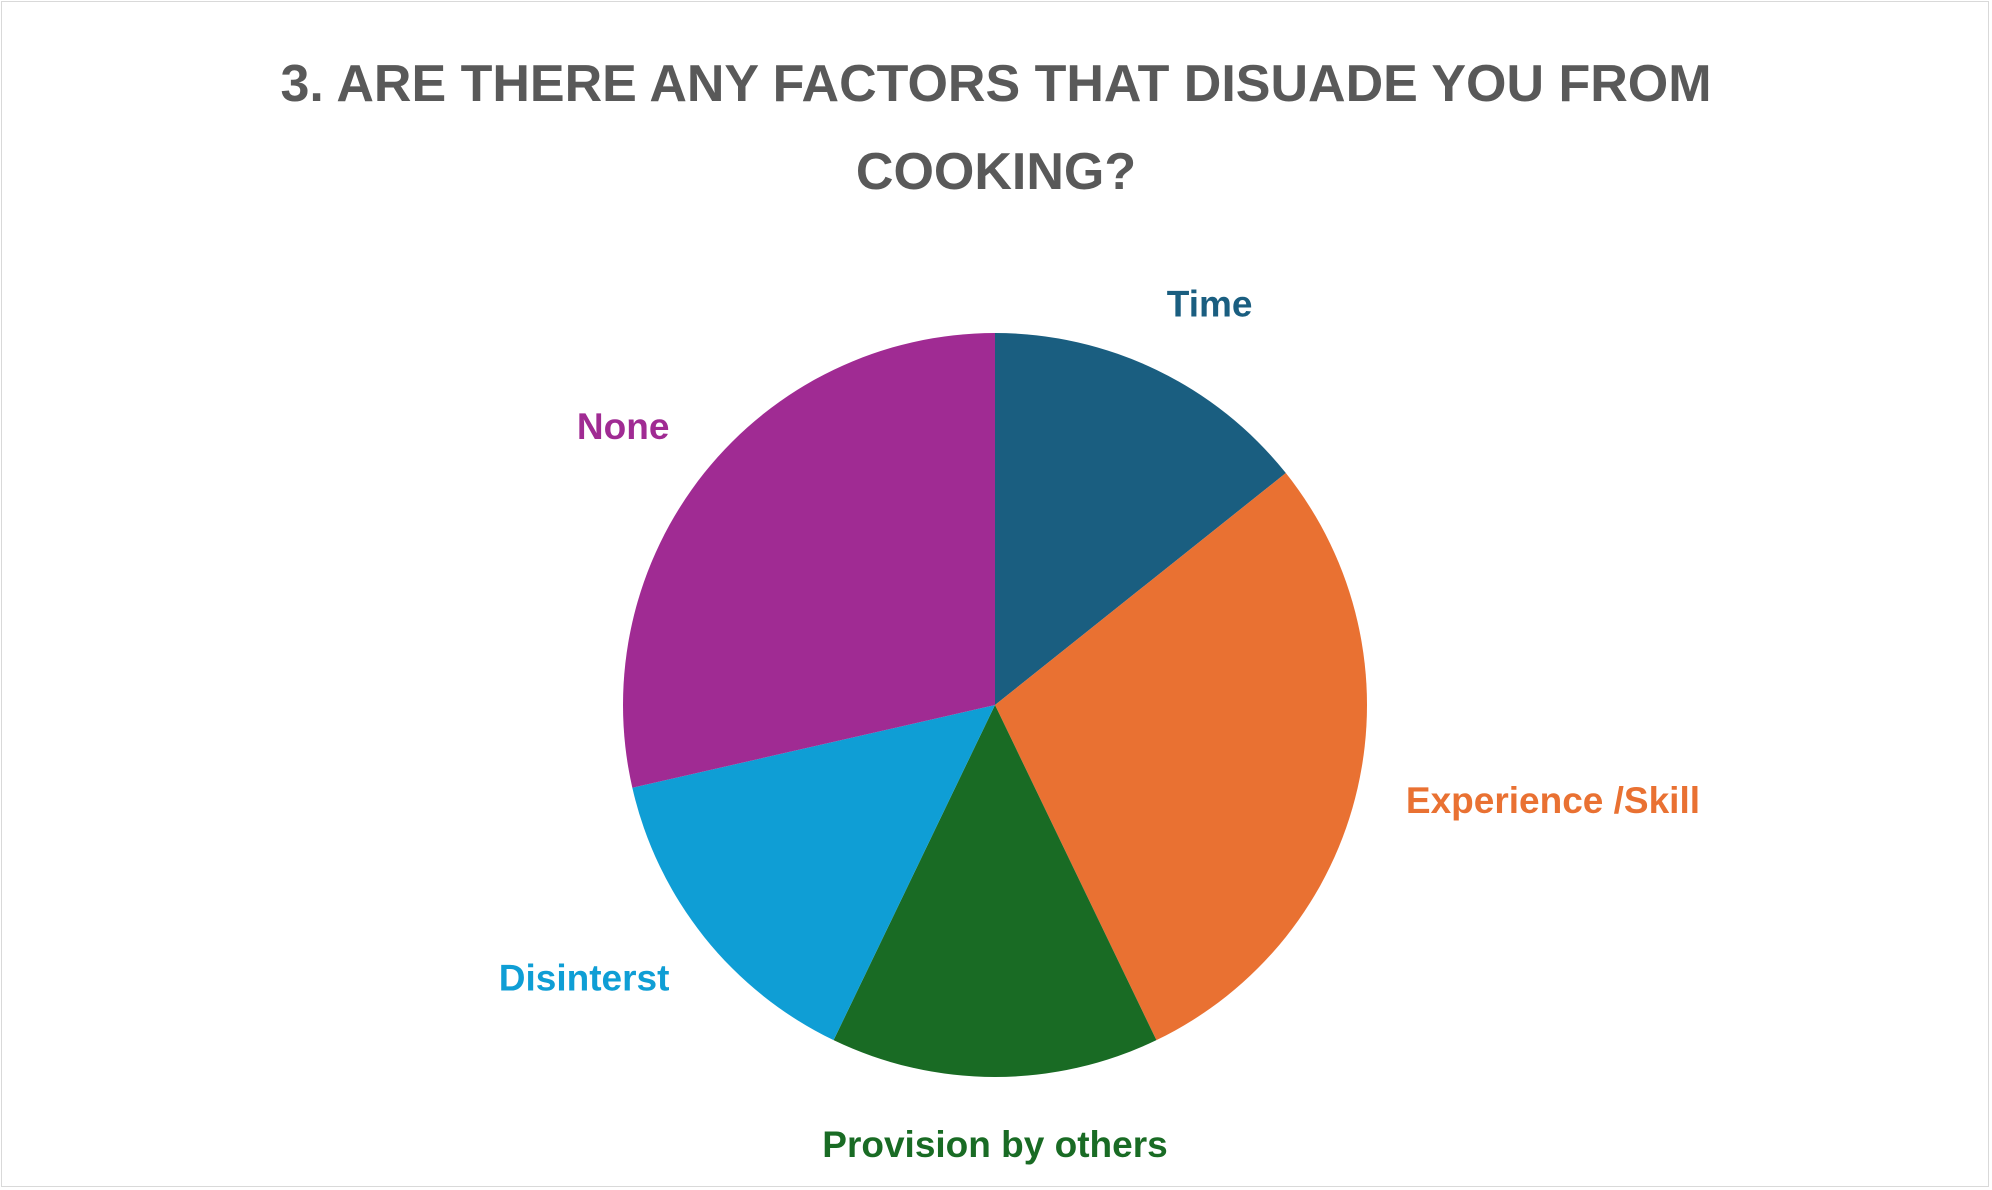 Image resolution: width=1992 pixels, height=1190 pixels. What do you see at coordinates (994, 1144) in the screenshot?
I see `slice-label: Provision by others` at bounding box center [994, 1144].